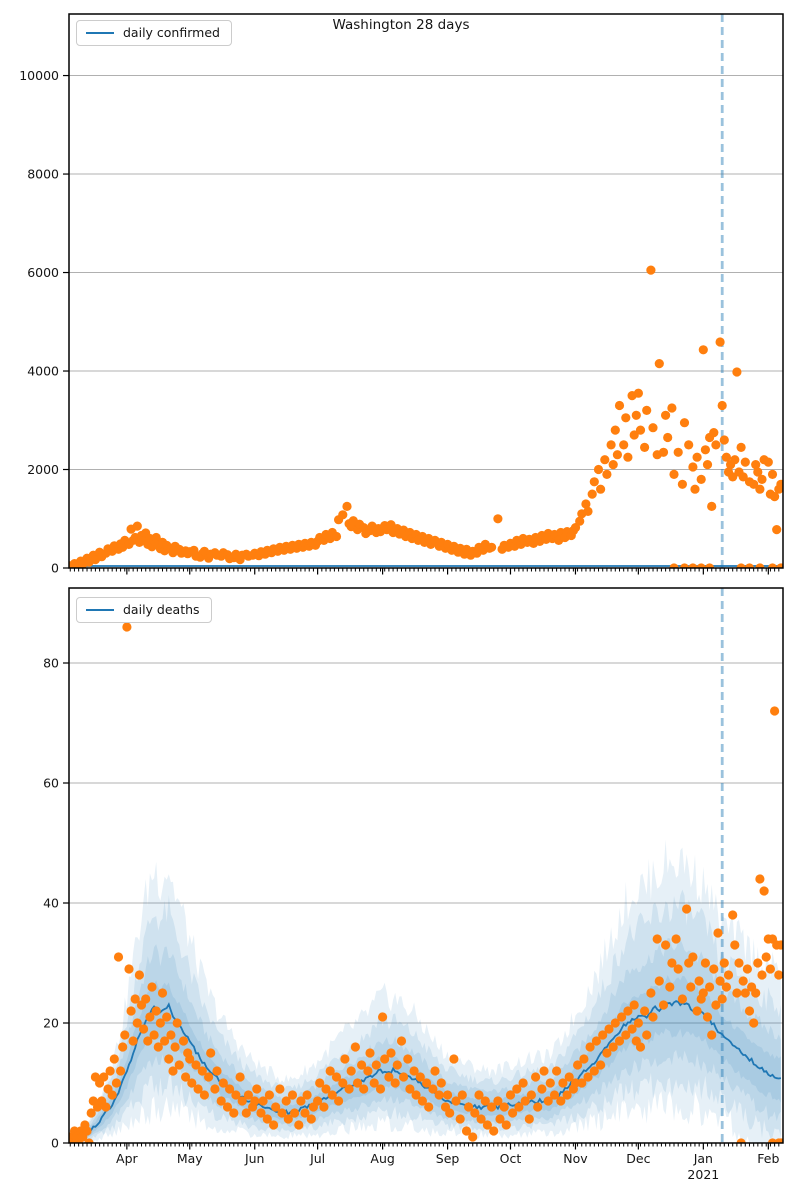 The height and width of the screenshot is (1200, 800). What do you see at coordinates (382, 1158) in the screenshot?
I see `x-tick-label: Aug` at bounding box center [382, 1158].